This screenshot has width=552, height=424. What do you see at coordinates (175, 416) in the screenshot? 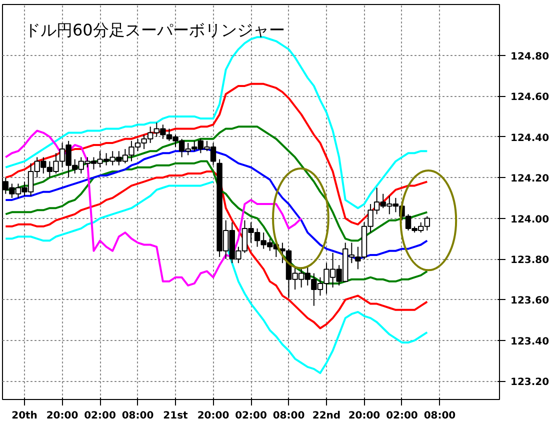
I see `x-tick-label: 21st` at bounding box center [175, 416].